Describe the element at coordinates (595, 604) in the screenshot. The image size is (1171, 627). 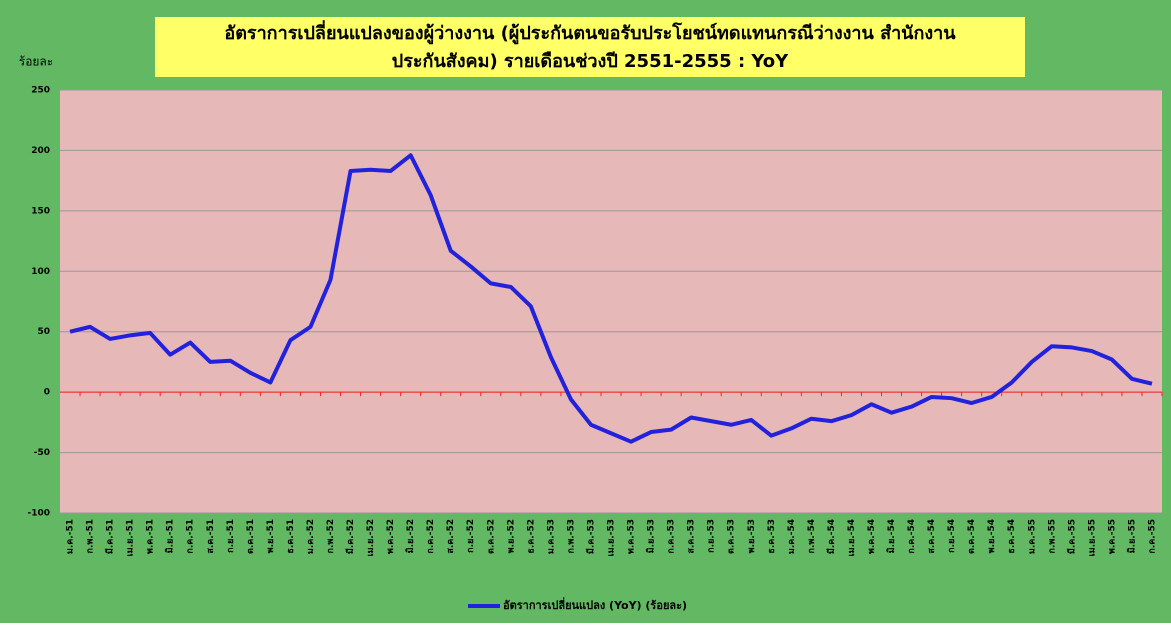
I see `legend-label: อัตราการเปลี่ยนแปลง (YoY) (ร้อยละ)` at that location.